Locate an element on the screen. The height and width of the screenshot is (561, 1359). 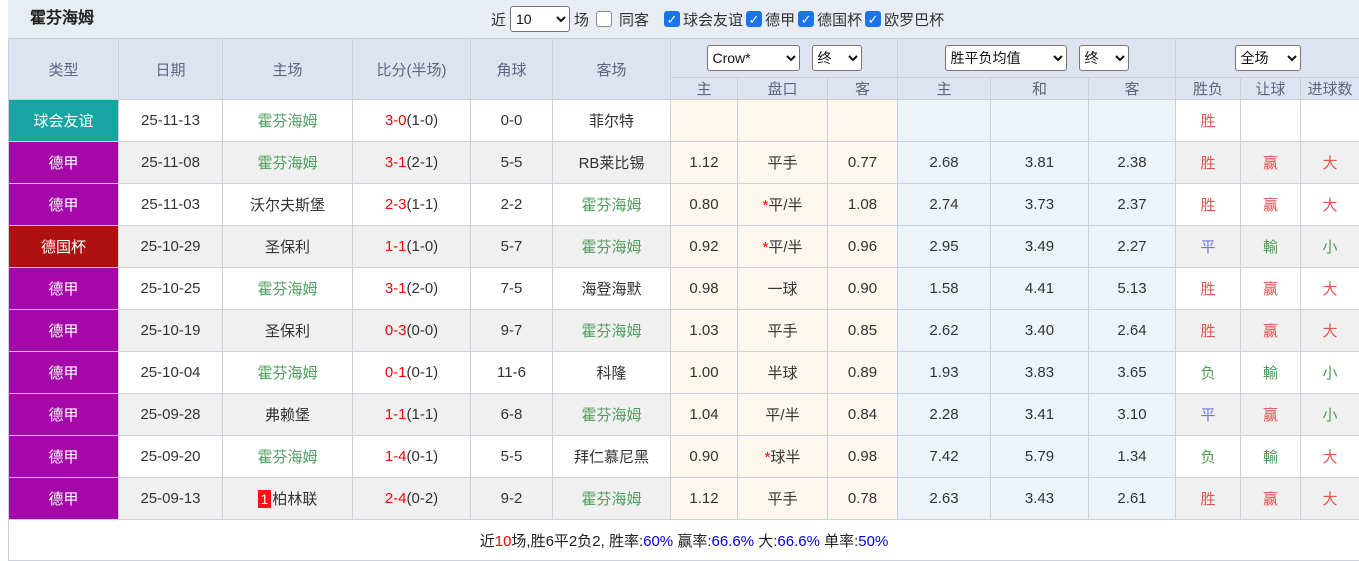
asia-home-odds: 1.00 is located at coordinates (704, 373).